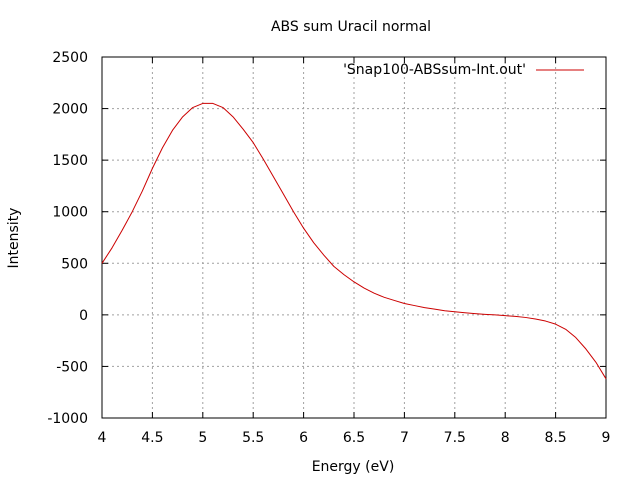 Image resolution: width=640 pixels, height=480 pixels. I want to click on y-tick-label: -500, so click(72, 367).